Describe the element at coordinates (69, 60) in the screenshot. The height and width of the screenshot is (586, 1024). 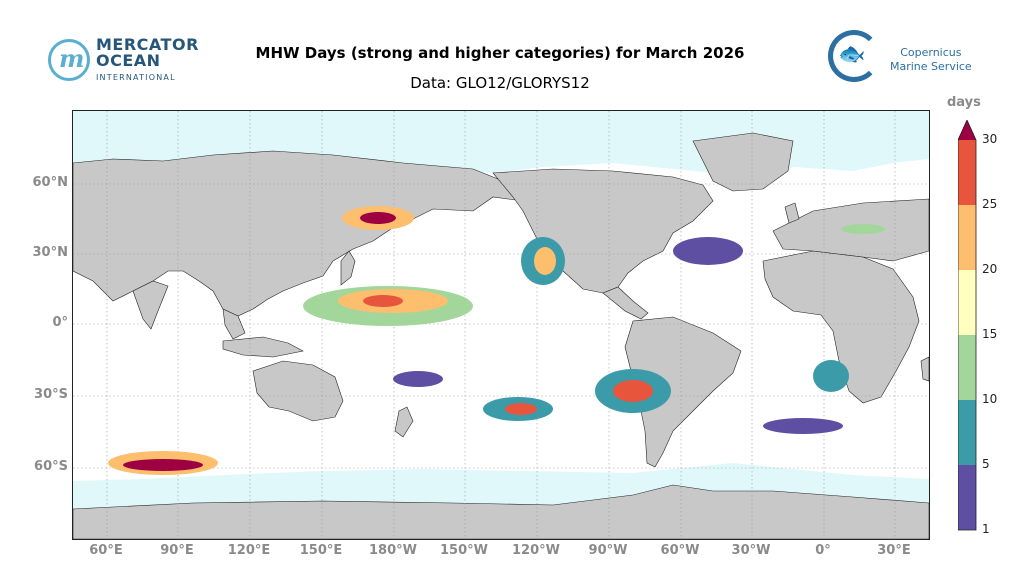
I see `mercator-logo-mark: m` at that location.